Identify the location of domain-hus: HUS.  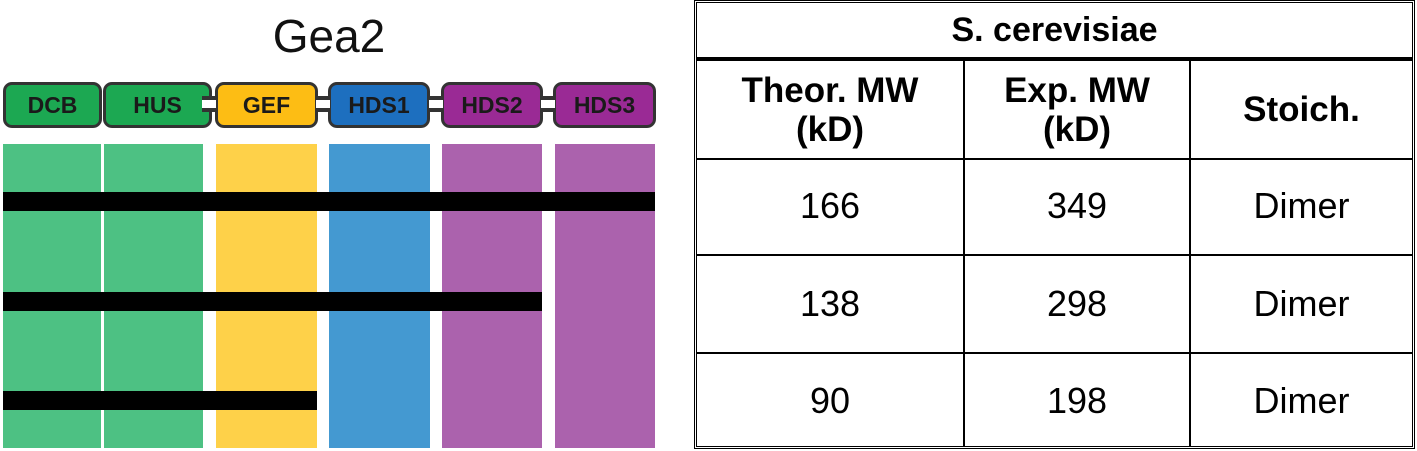
(157, 105).